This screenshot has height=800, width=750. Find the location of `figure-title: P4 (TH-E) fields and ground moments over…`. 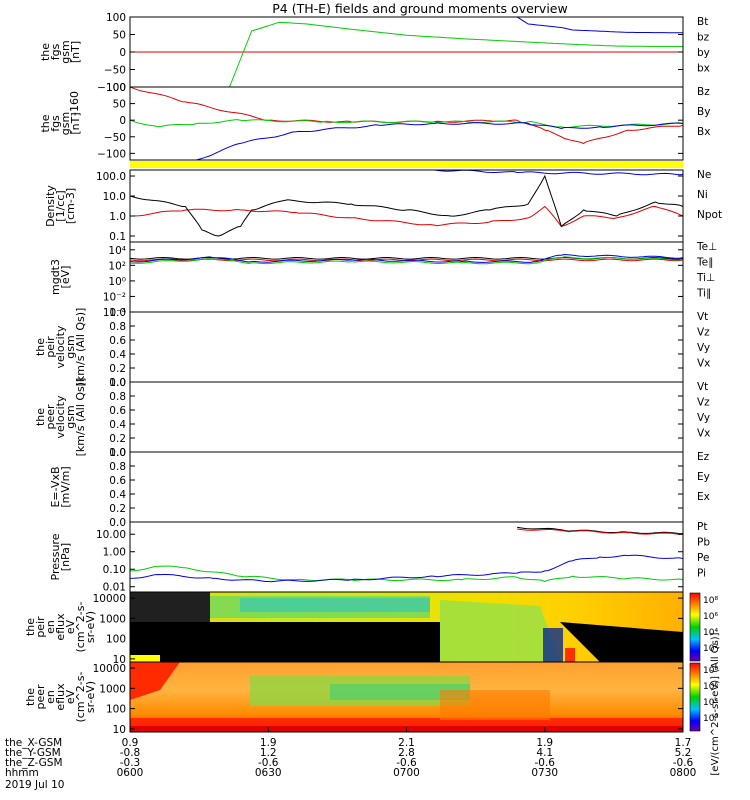

figure-title: P4 (TH-E) fields and ground moments over… is located at coordinates (419, 8).